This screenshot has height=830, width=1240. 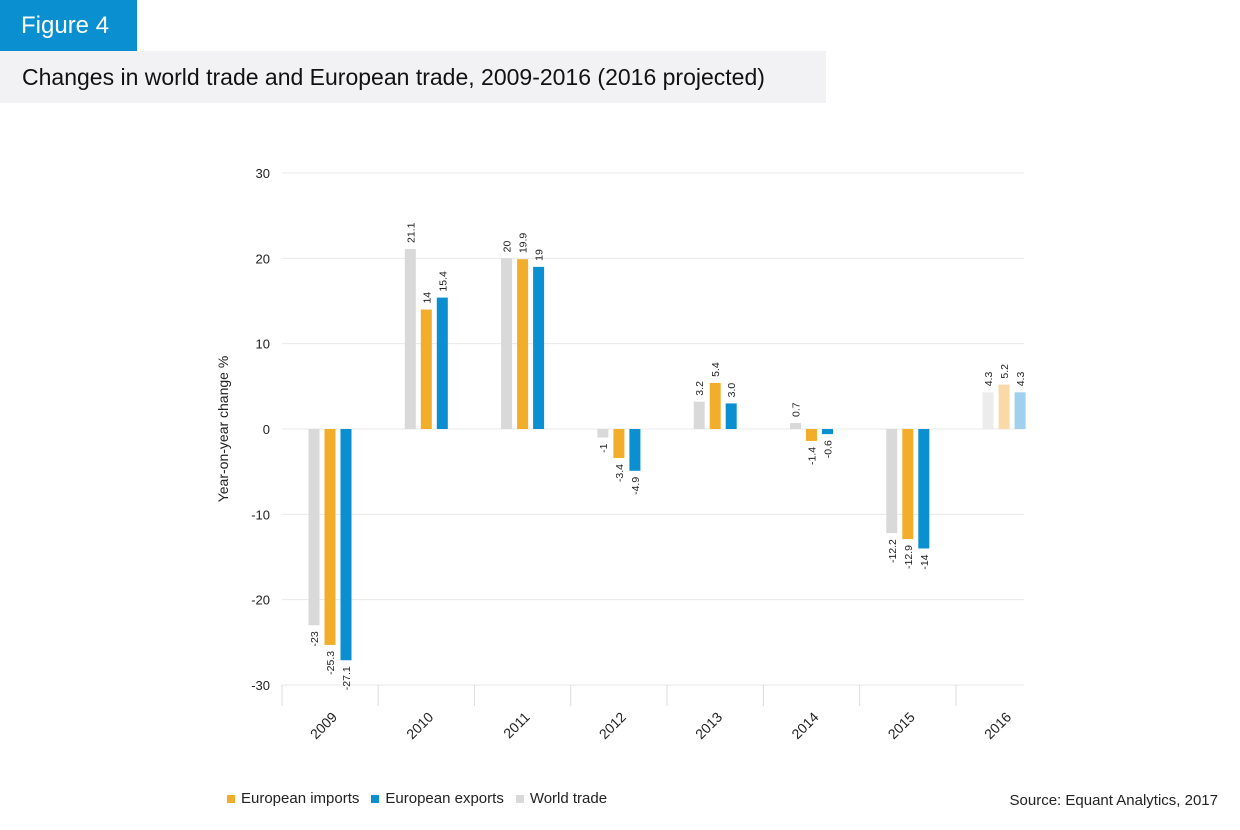 What do you see at coordinates (700, 388) in the screenshot?
I see `data-label: 3.2` at bounding box center [700, 388].